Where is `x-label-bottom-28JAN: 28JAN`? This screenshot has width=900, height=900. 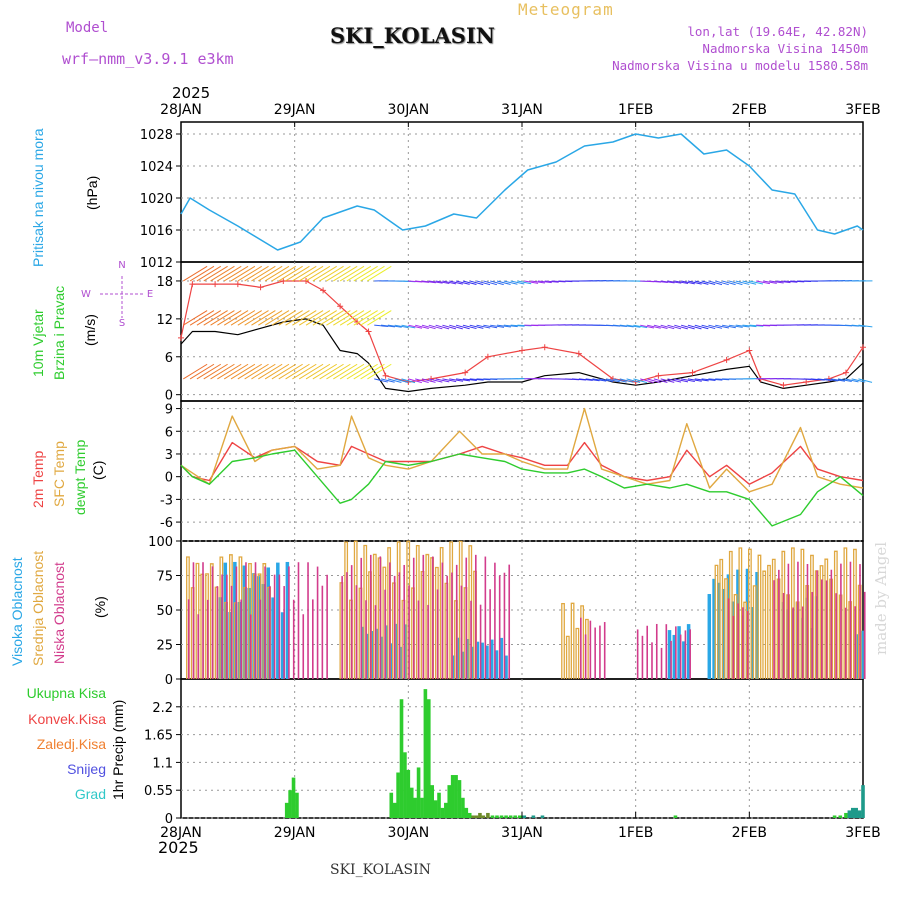
x-label-bottom-28JAN: 28JAN is located at coordinates (181, 833).